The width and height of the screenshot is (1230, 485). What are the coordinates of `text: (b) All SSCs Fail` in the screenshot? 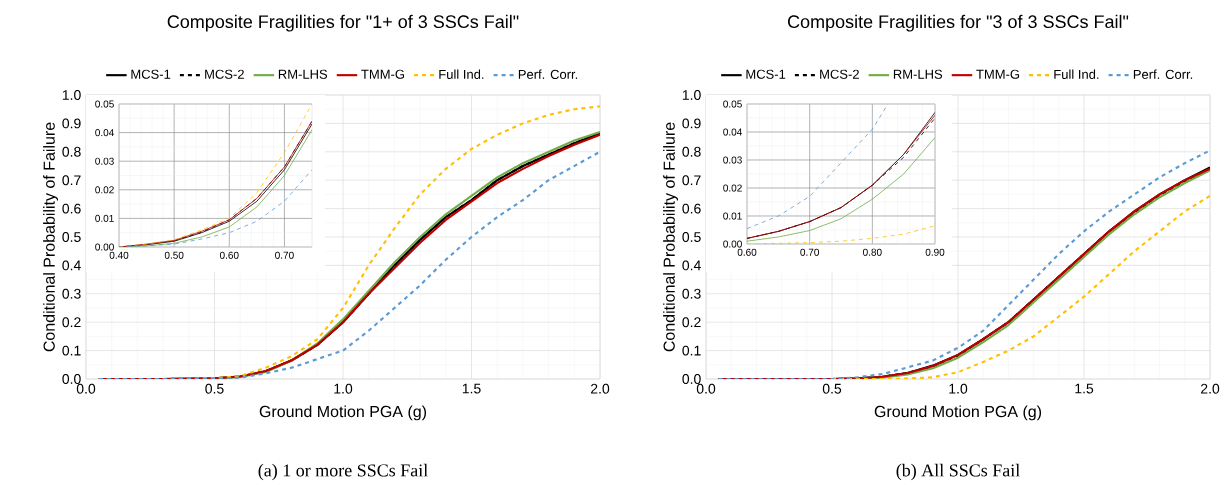 It's located at (958, 472).